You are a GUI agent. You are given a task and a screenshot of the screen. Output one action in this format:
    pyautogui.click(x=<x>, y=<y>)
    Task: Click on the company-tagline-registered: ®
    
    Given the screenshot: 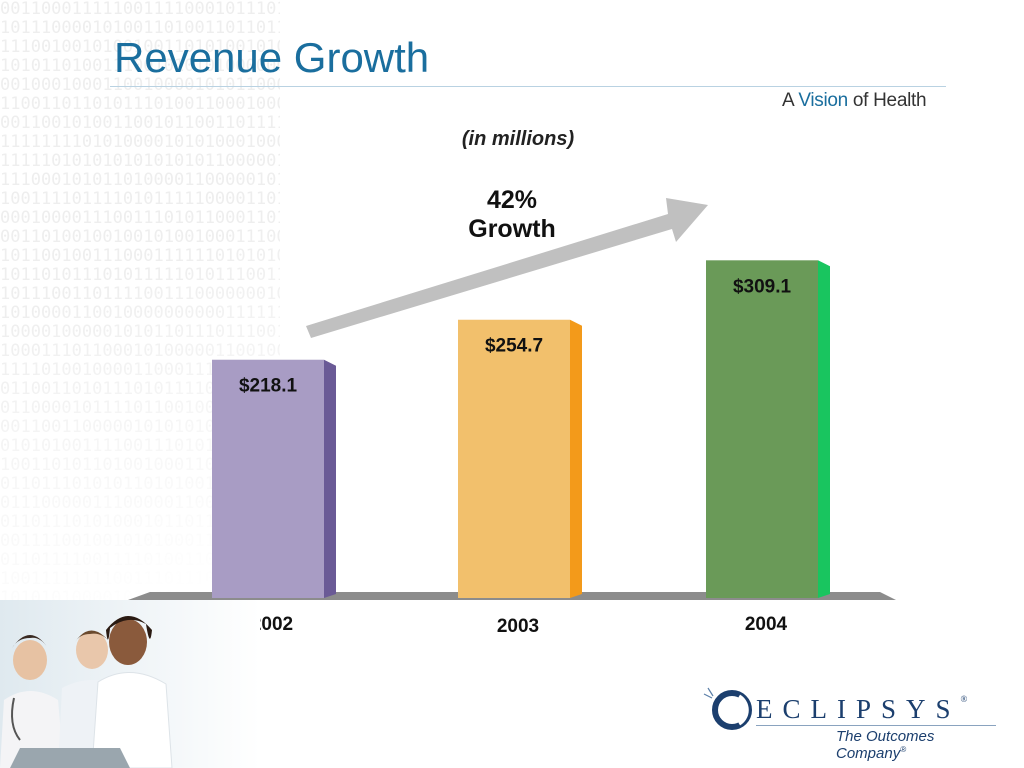 What is the action you would take?
    pyautogui.click(x=903, y=749)
    